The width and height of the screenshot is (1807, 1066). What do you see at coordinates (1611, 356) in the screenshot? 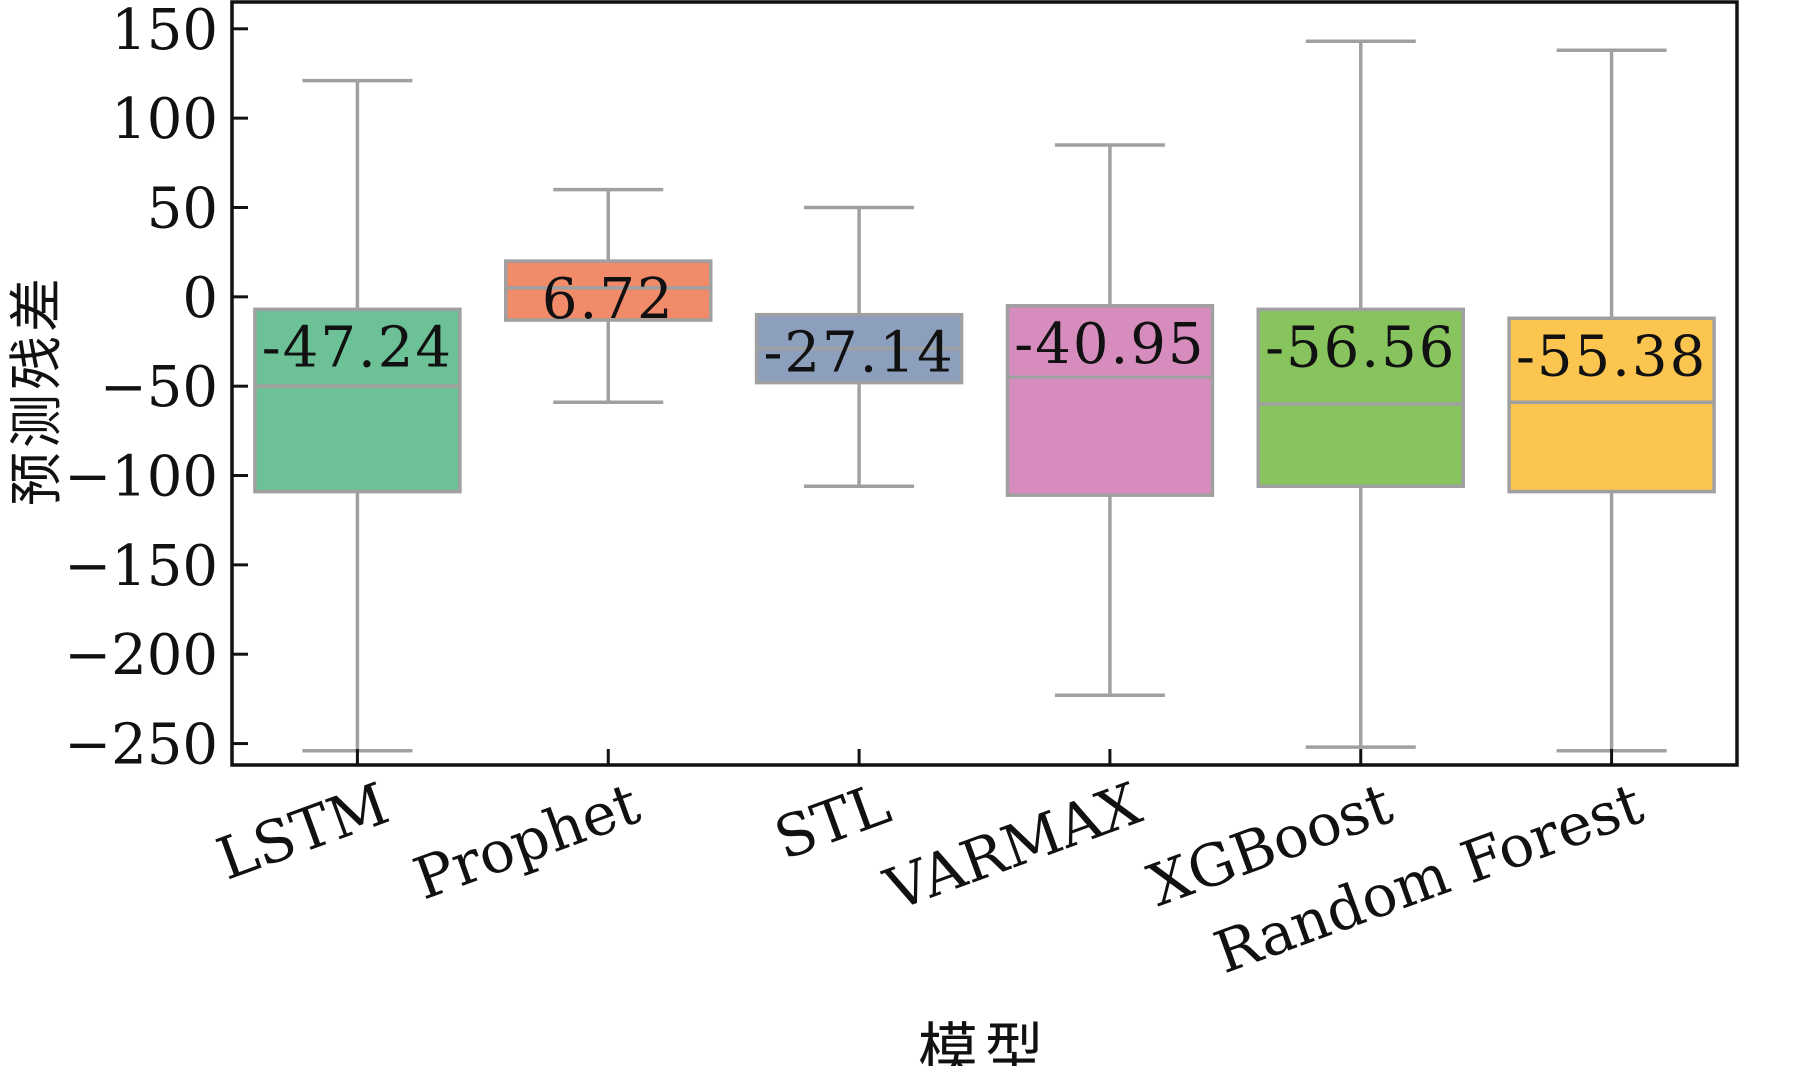
I see `mean-value-label: -55.38` at bounding box center [1611, 356].